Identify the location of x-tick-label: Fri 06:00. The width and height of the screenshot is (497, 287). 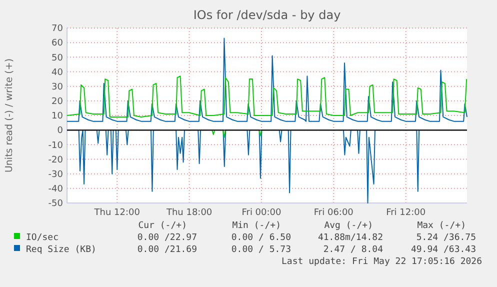
(334, 213).